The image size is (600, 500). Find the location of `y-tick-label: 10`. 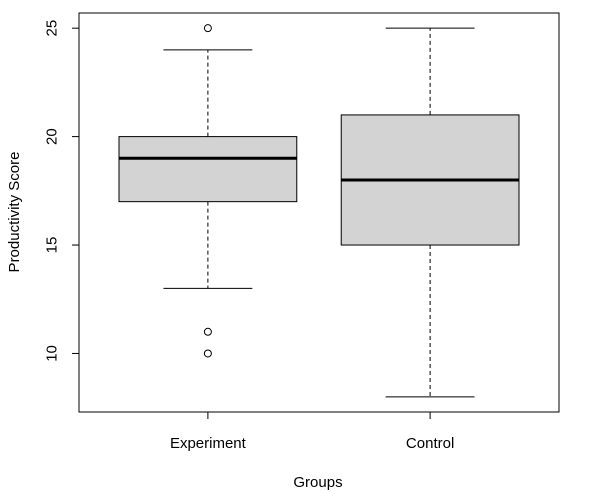

y-tick-label: 10 is located at coordinates (52, 353).